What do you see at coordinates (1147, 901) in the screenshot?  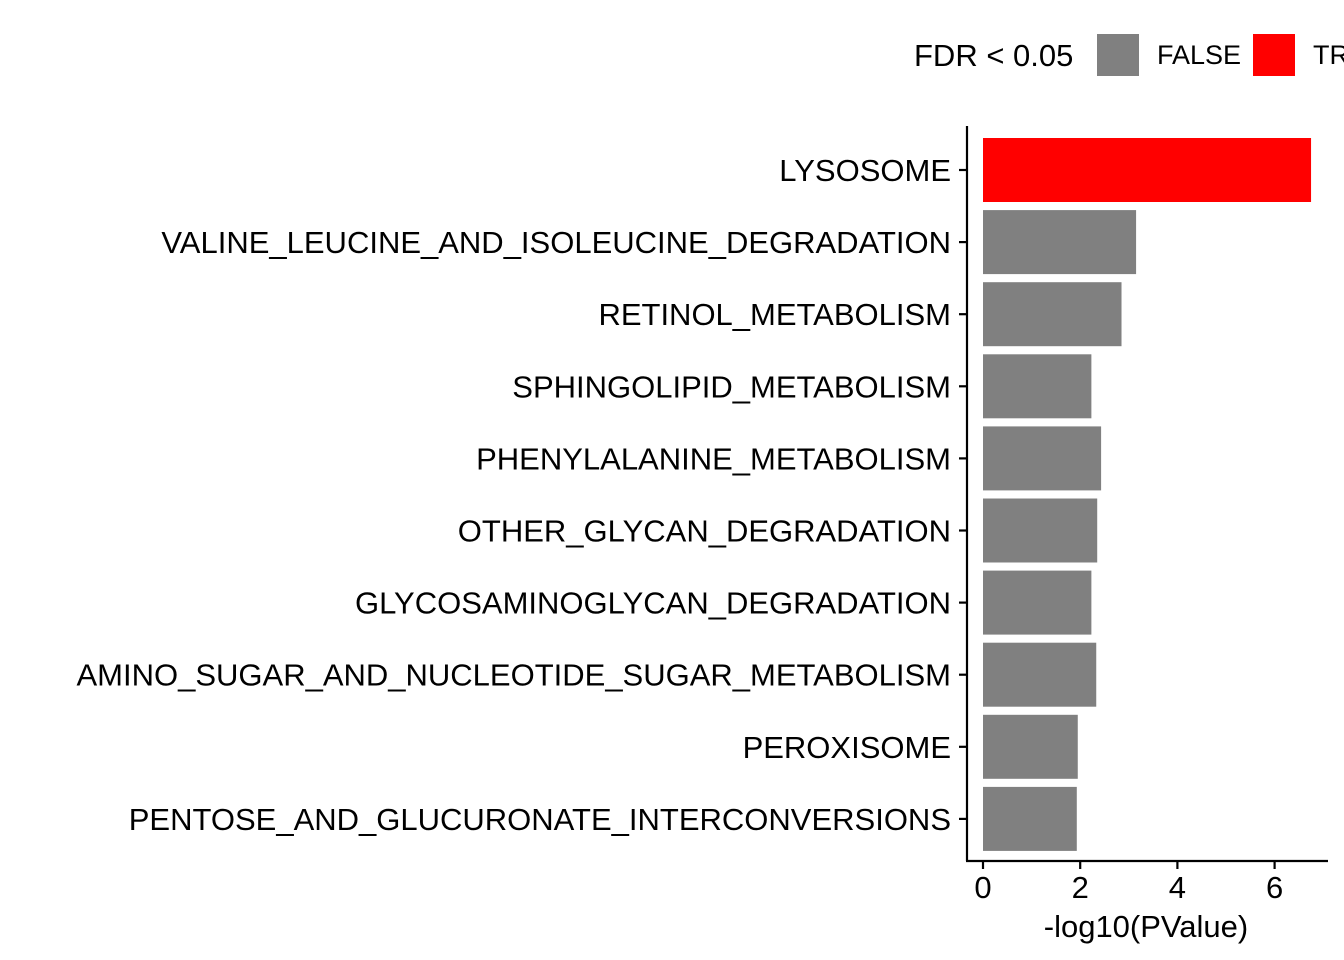 I see `x-axis: 0 2 4 6 -log10(PValue)` at bounding box center [1147, 901].